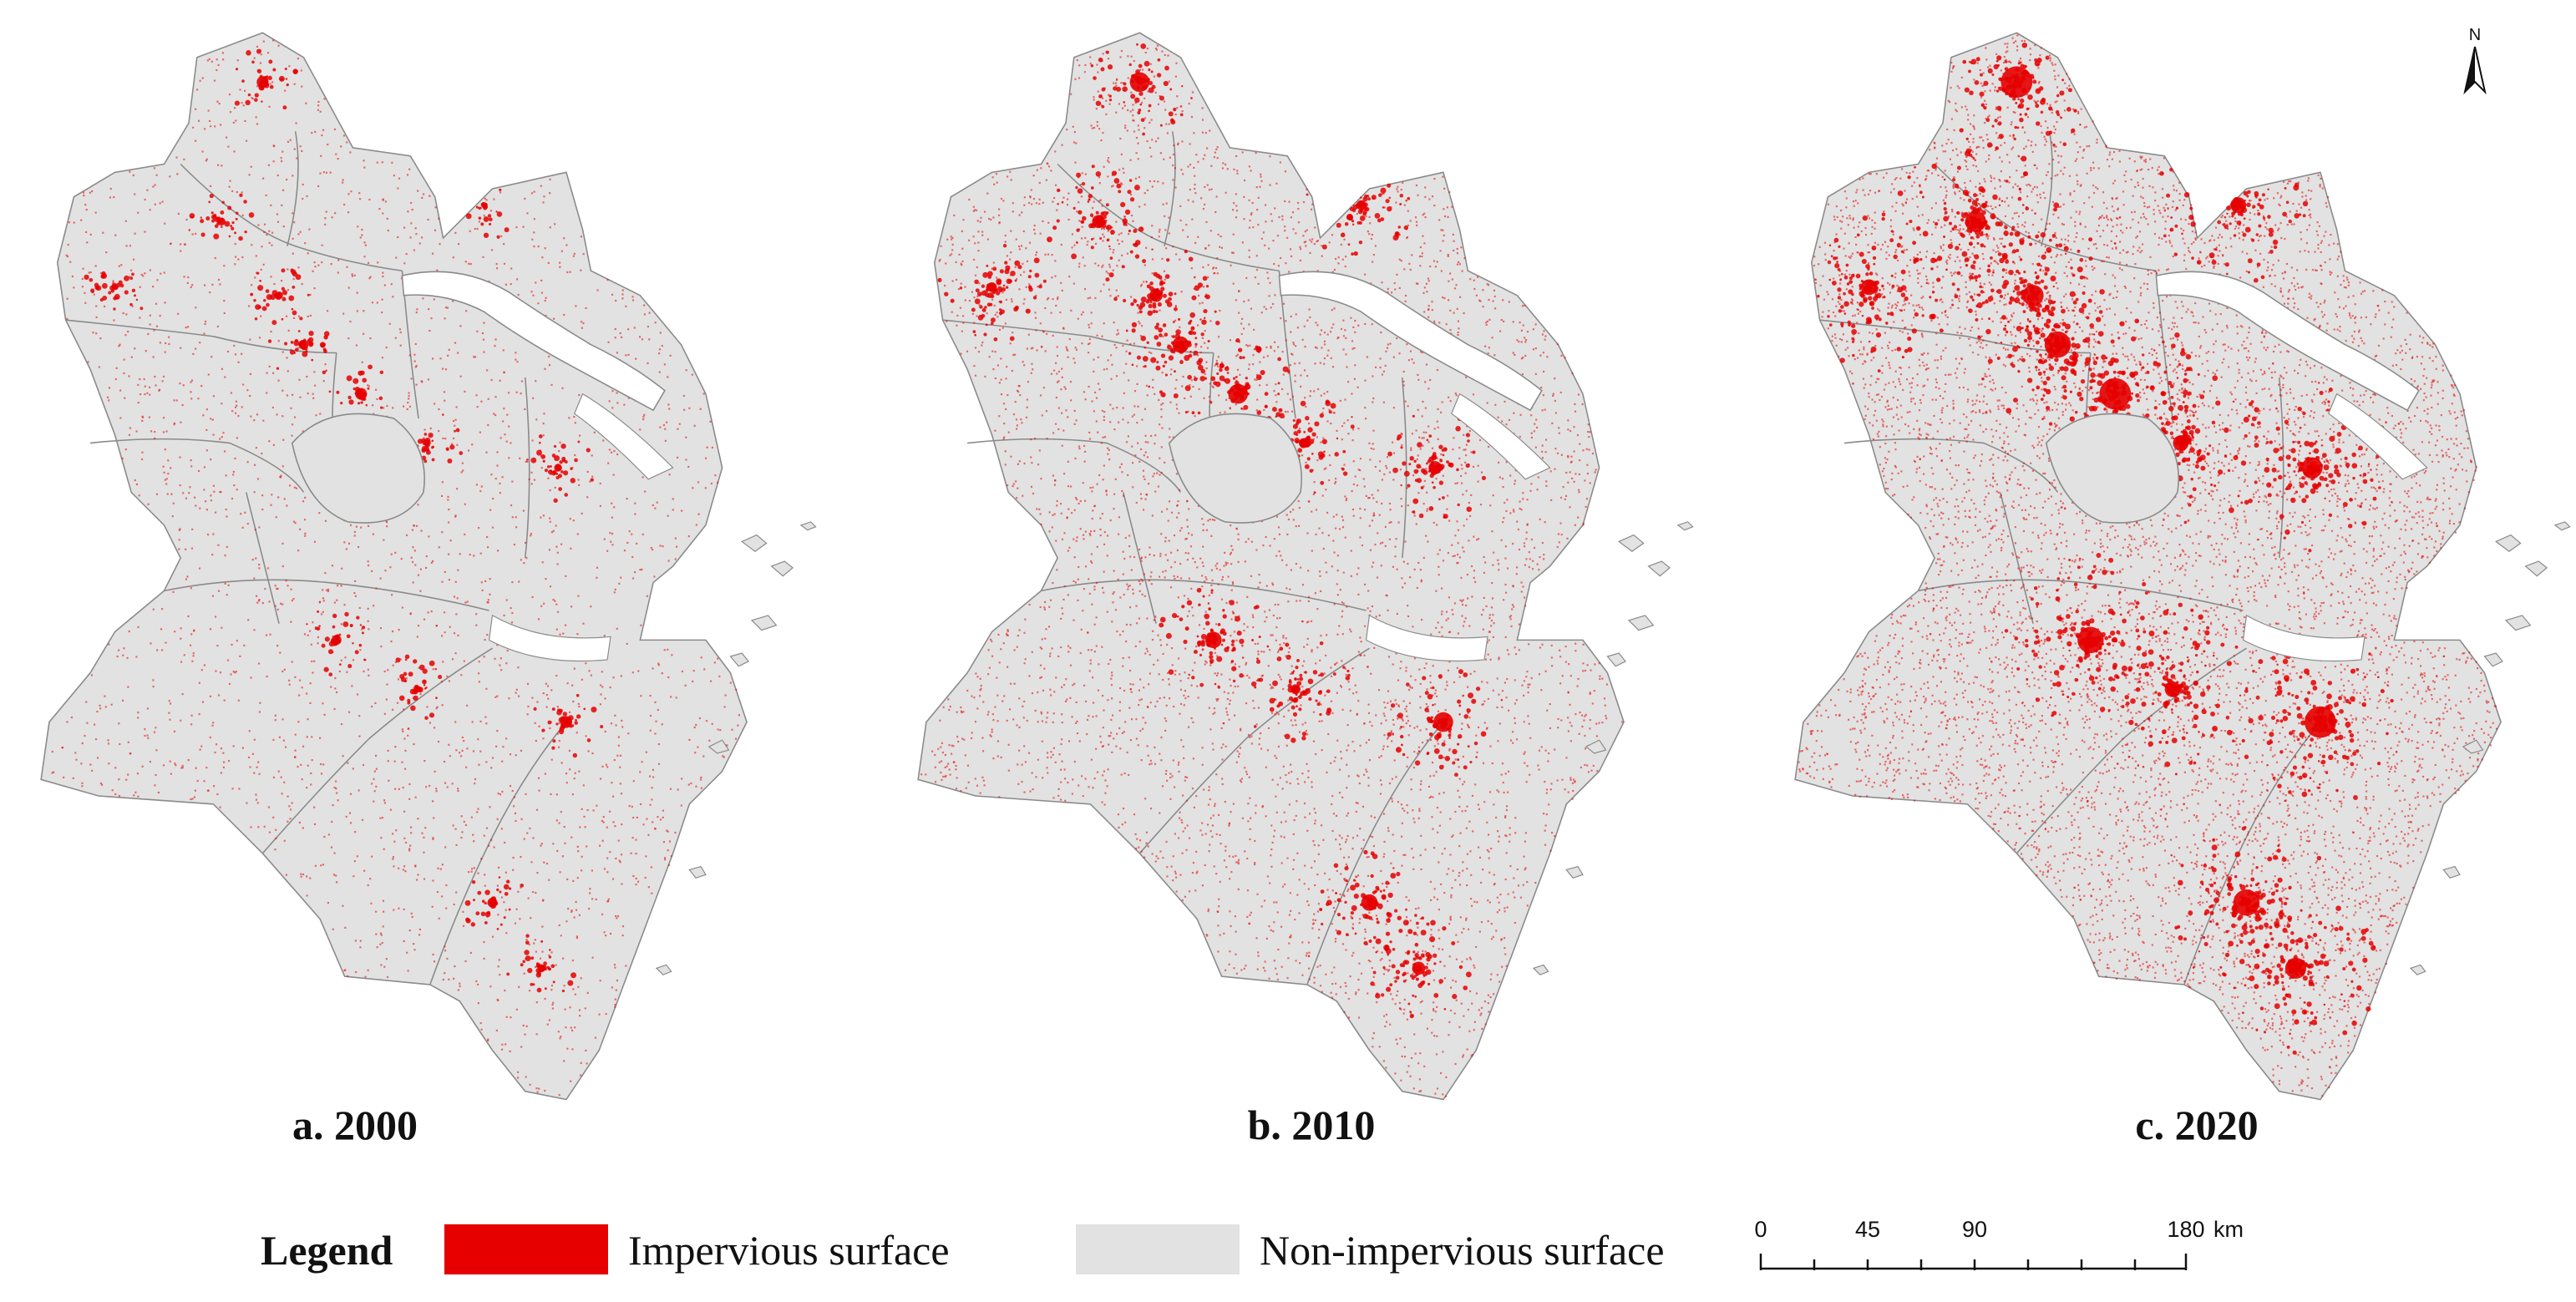 Image resolution: width=2576 pixels, height=1302 pixels. What do you see at coordinates (1158, 1249) in the screenshot?
I see `legend-swatch-non-impervious` at bounding box center [1158, 1249].